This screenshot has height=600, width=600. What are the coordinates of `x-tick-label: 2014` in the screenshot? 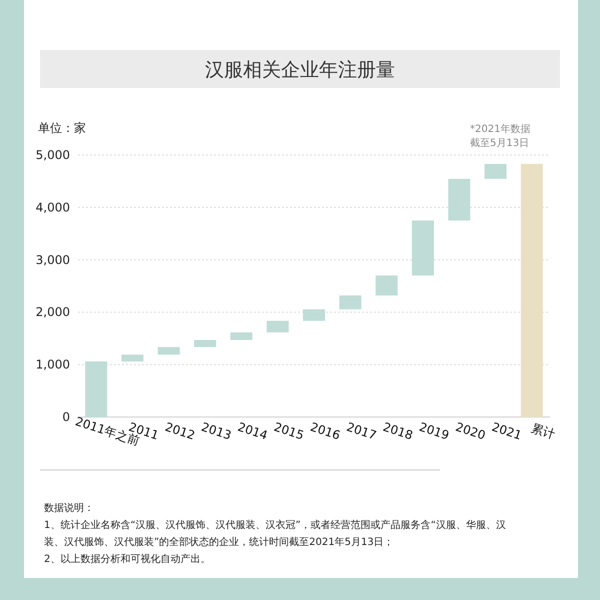 It's located at (253, 431).